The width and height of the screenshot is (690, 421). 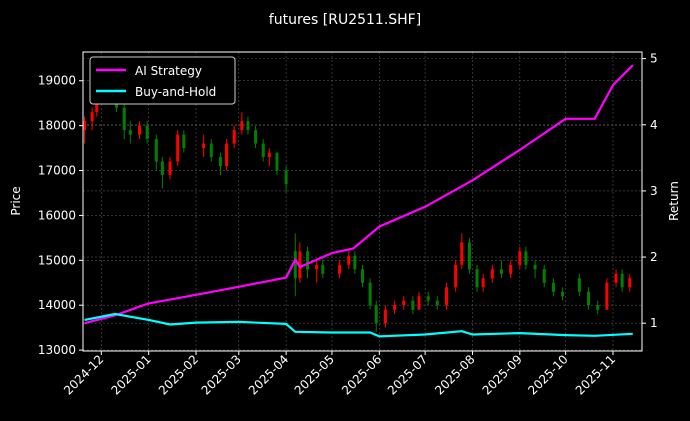 What do you see at coordinates (57, 81) in the screenshot?
I see `y-tick-label: 19000` at bounding box center [57, 81].